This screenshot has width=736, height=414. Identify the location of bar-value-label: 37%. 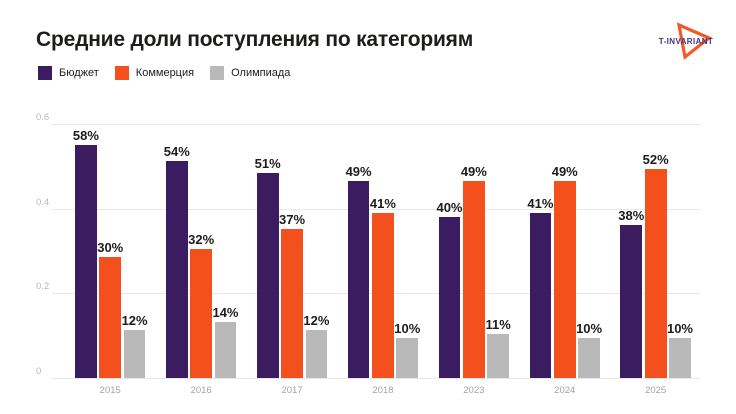
(292, 220).